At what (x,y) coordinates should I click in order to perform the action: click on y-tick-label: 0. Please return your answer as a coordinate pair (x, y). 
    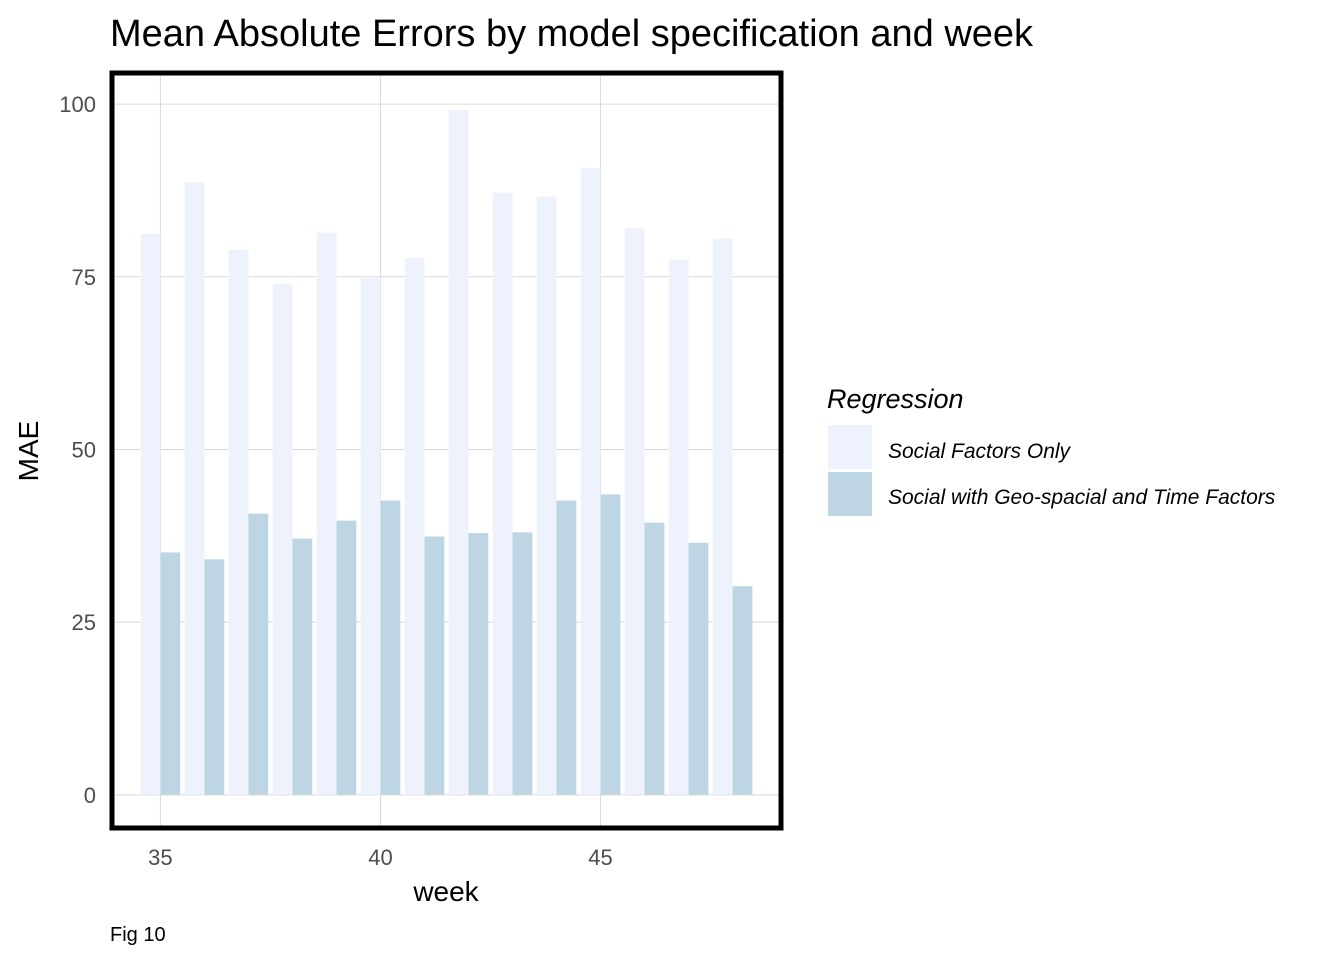
    Looking at the image, I should click on (90, 795).